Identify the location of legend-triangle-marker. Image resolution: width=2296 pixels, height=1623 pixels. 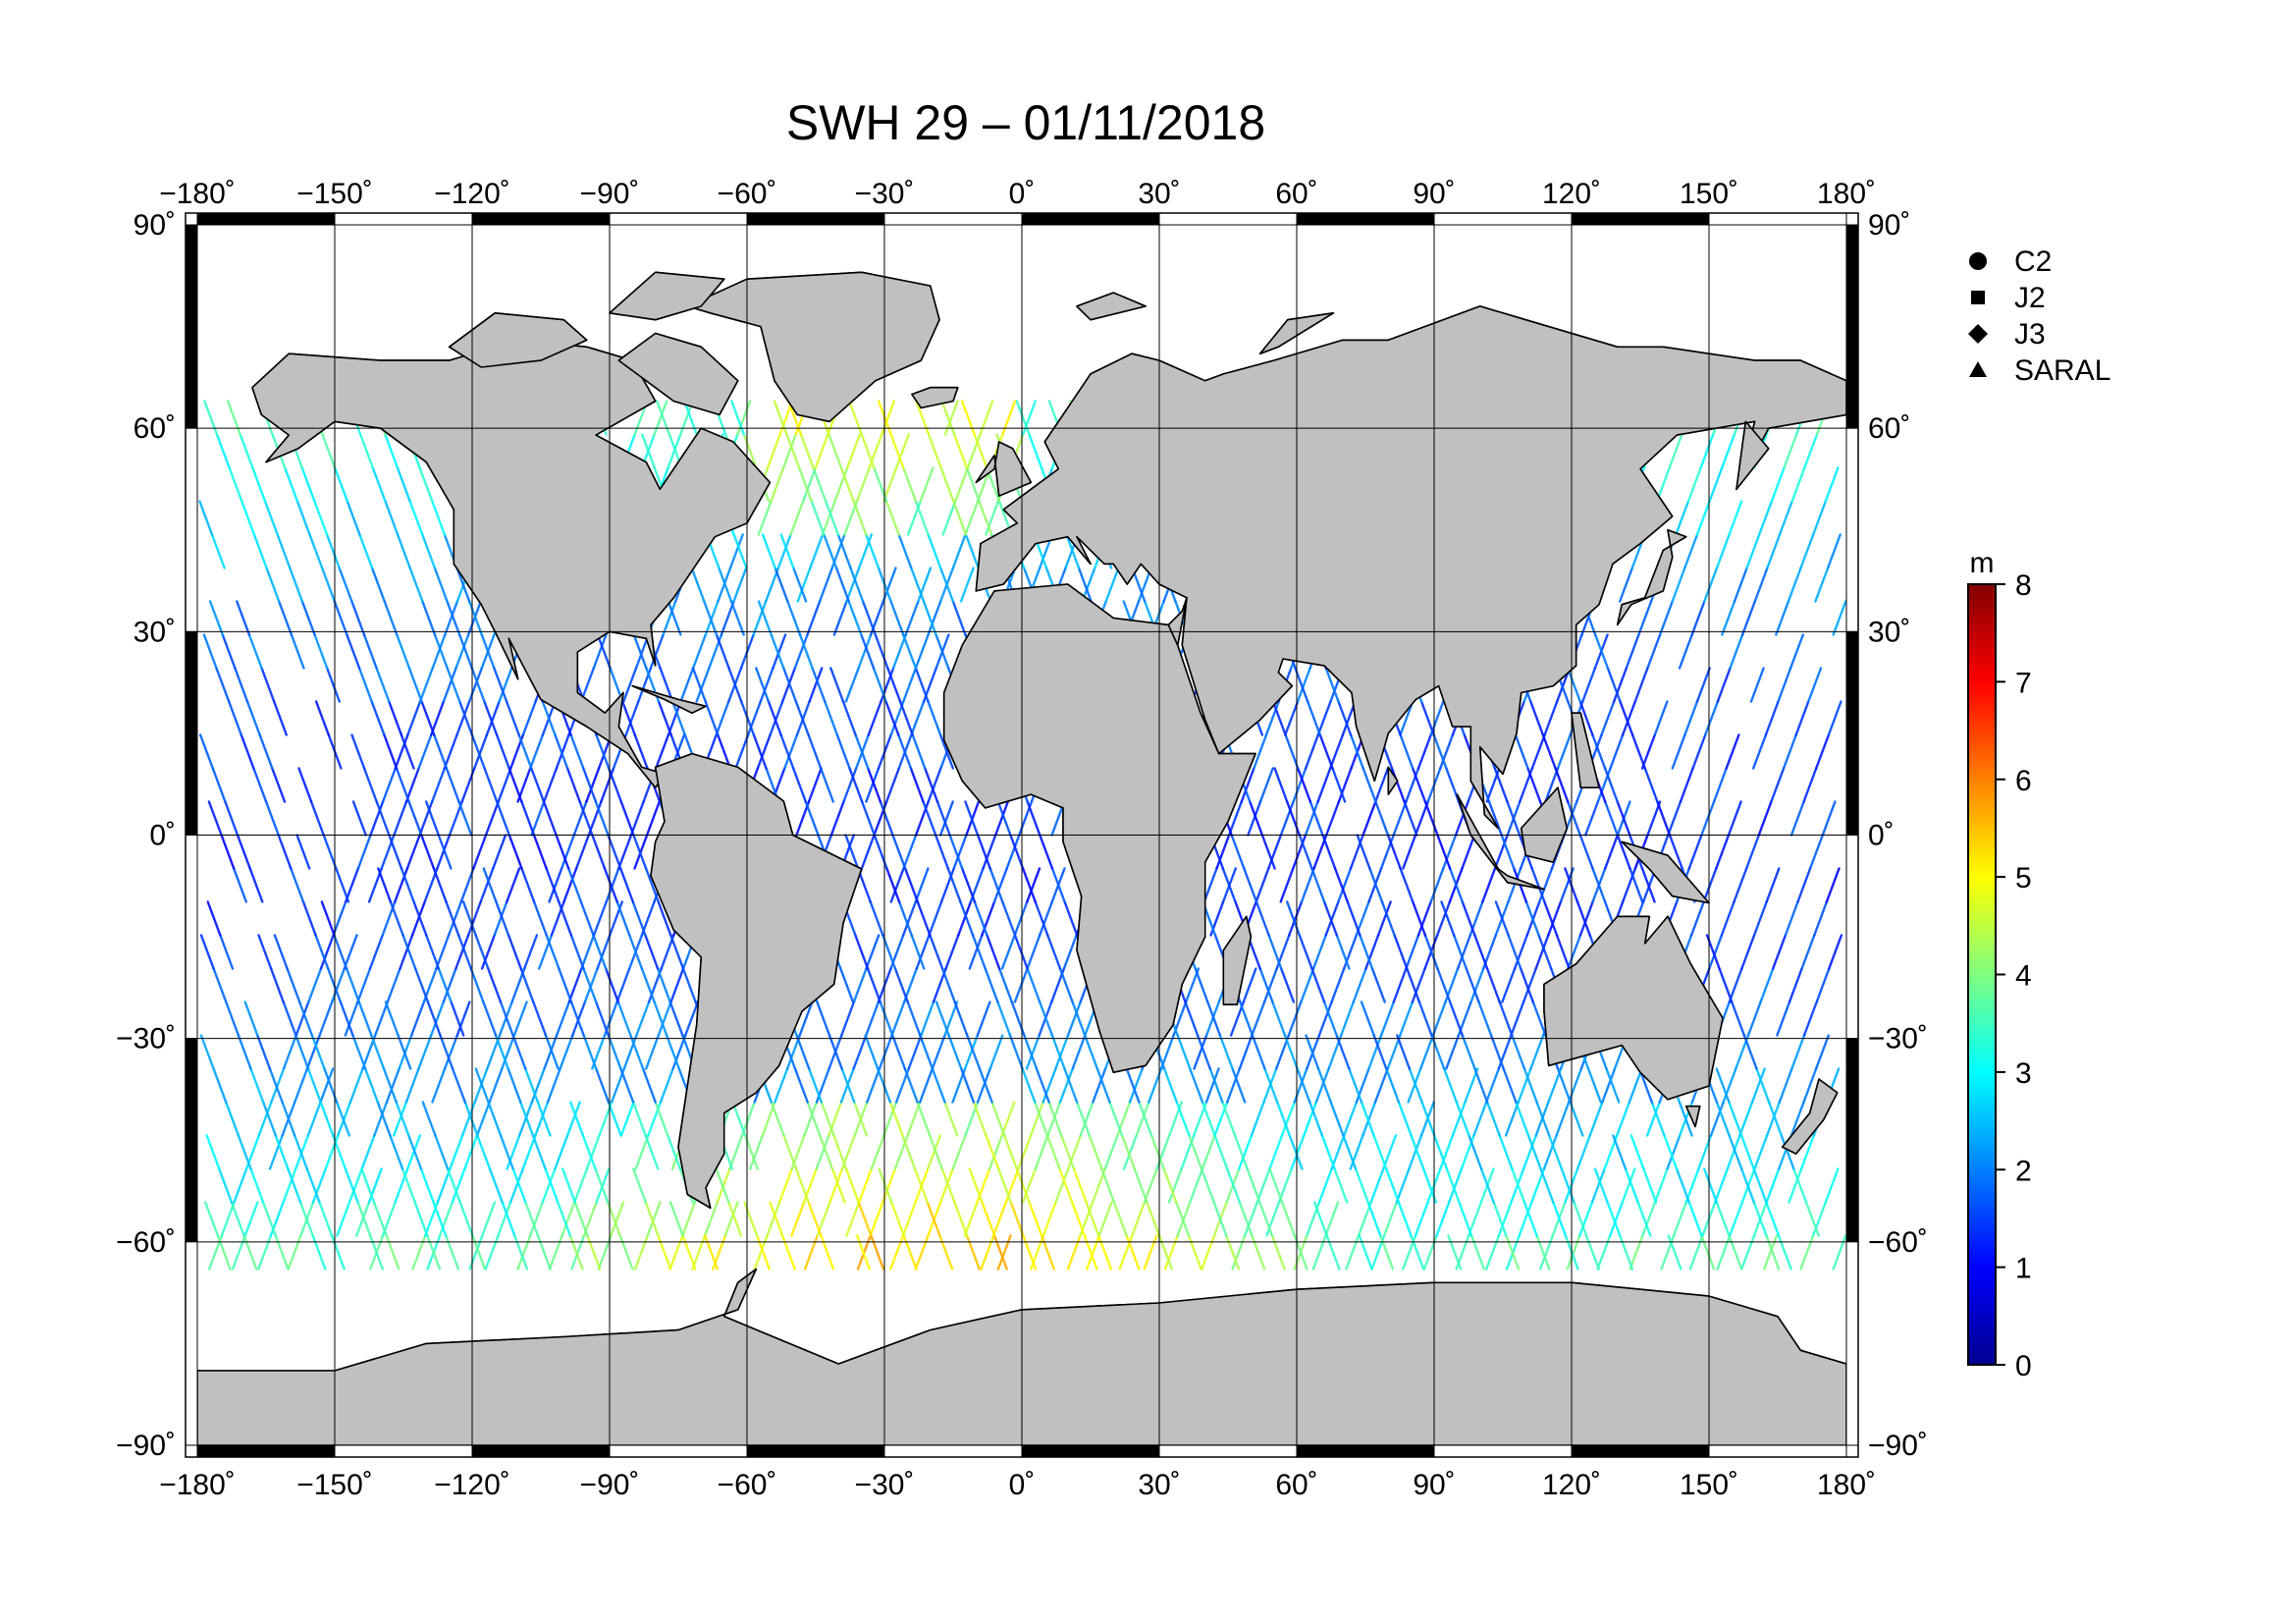
(1978, 369).